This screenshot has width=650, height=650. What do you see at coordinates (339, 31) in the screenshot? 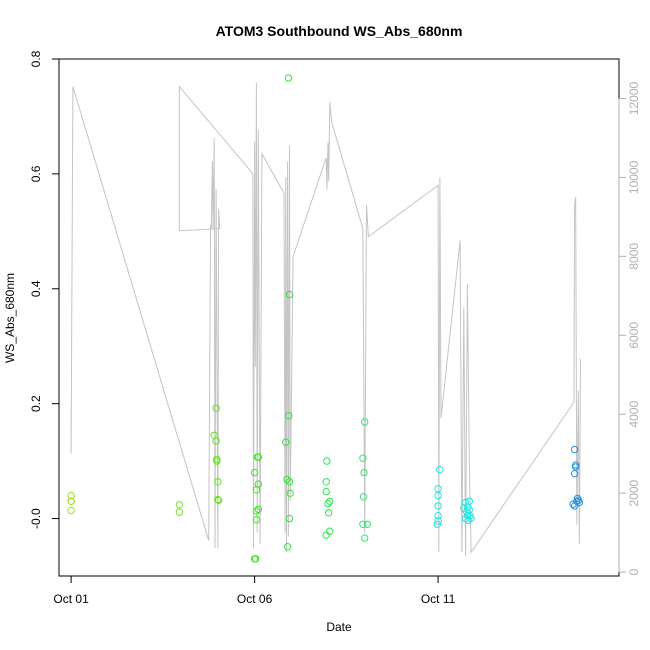
I see `chart-title: ATOM3 Southbound WS_Abs_680nm` at bounding box center [339, 31].